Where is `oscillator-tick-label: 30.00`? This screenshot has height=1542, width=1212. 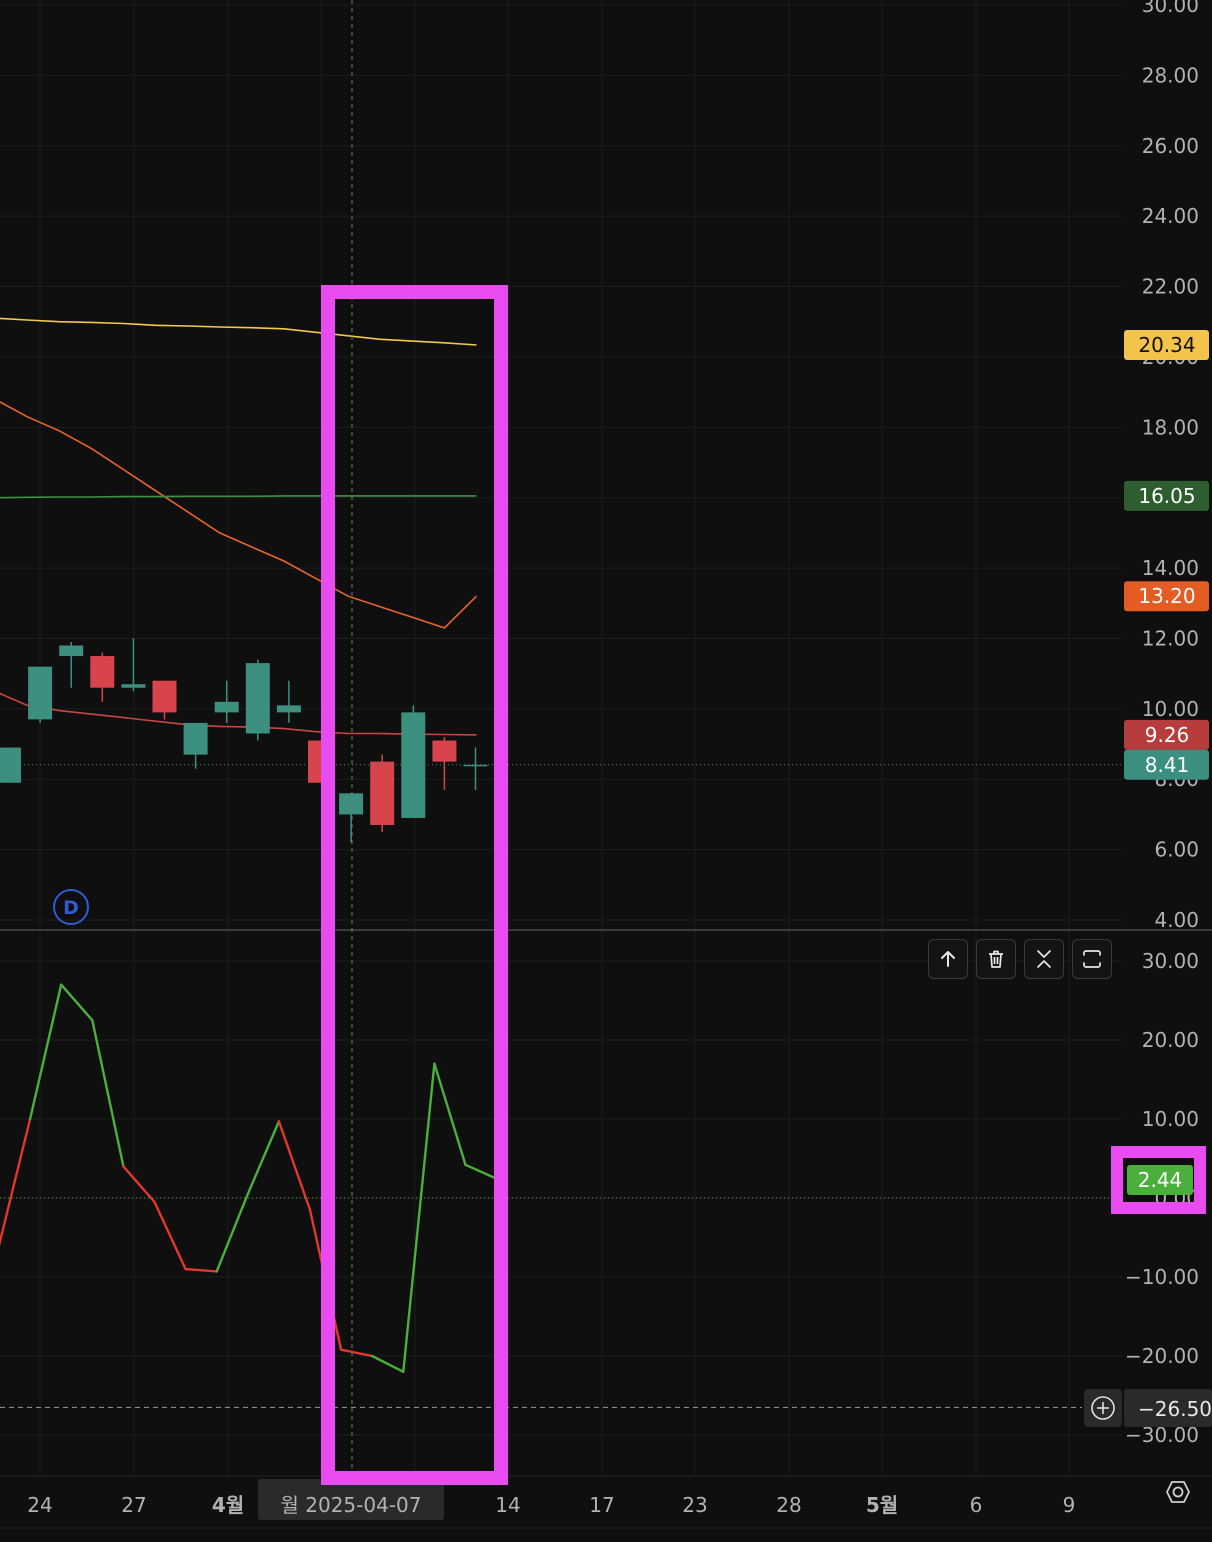 oscillator-tick-label: 30.00 is located at coordinates (1170, 961).